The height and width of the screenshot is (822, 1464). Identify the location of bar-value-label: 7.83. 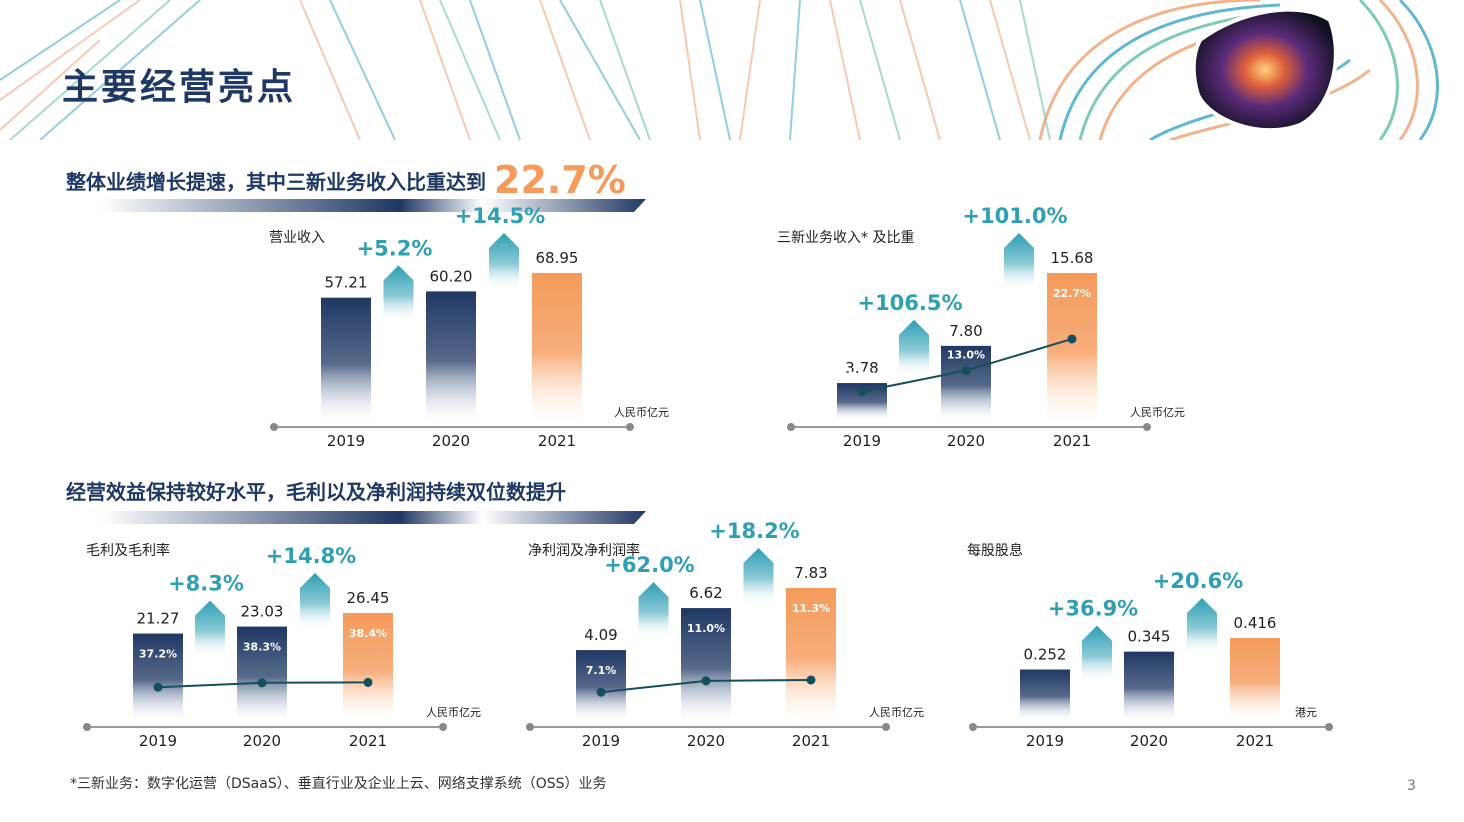
(810, 573).